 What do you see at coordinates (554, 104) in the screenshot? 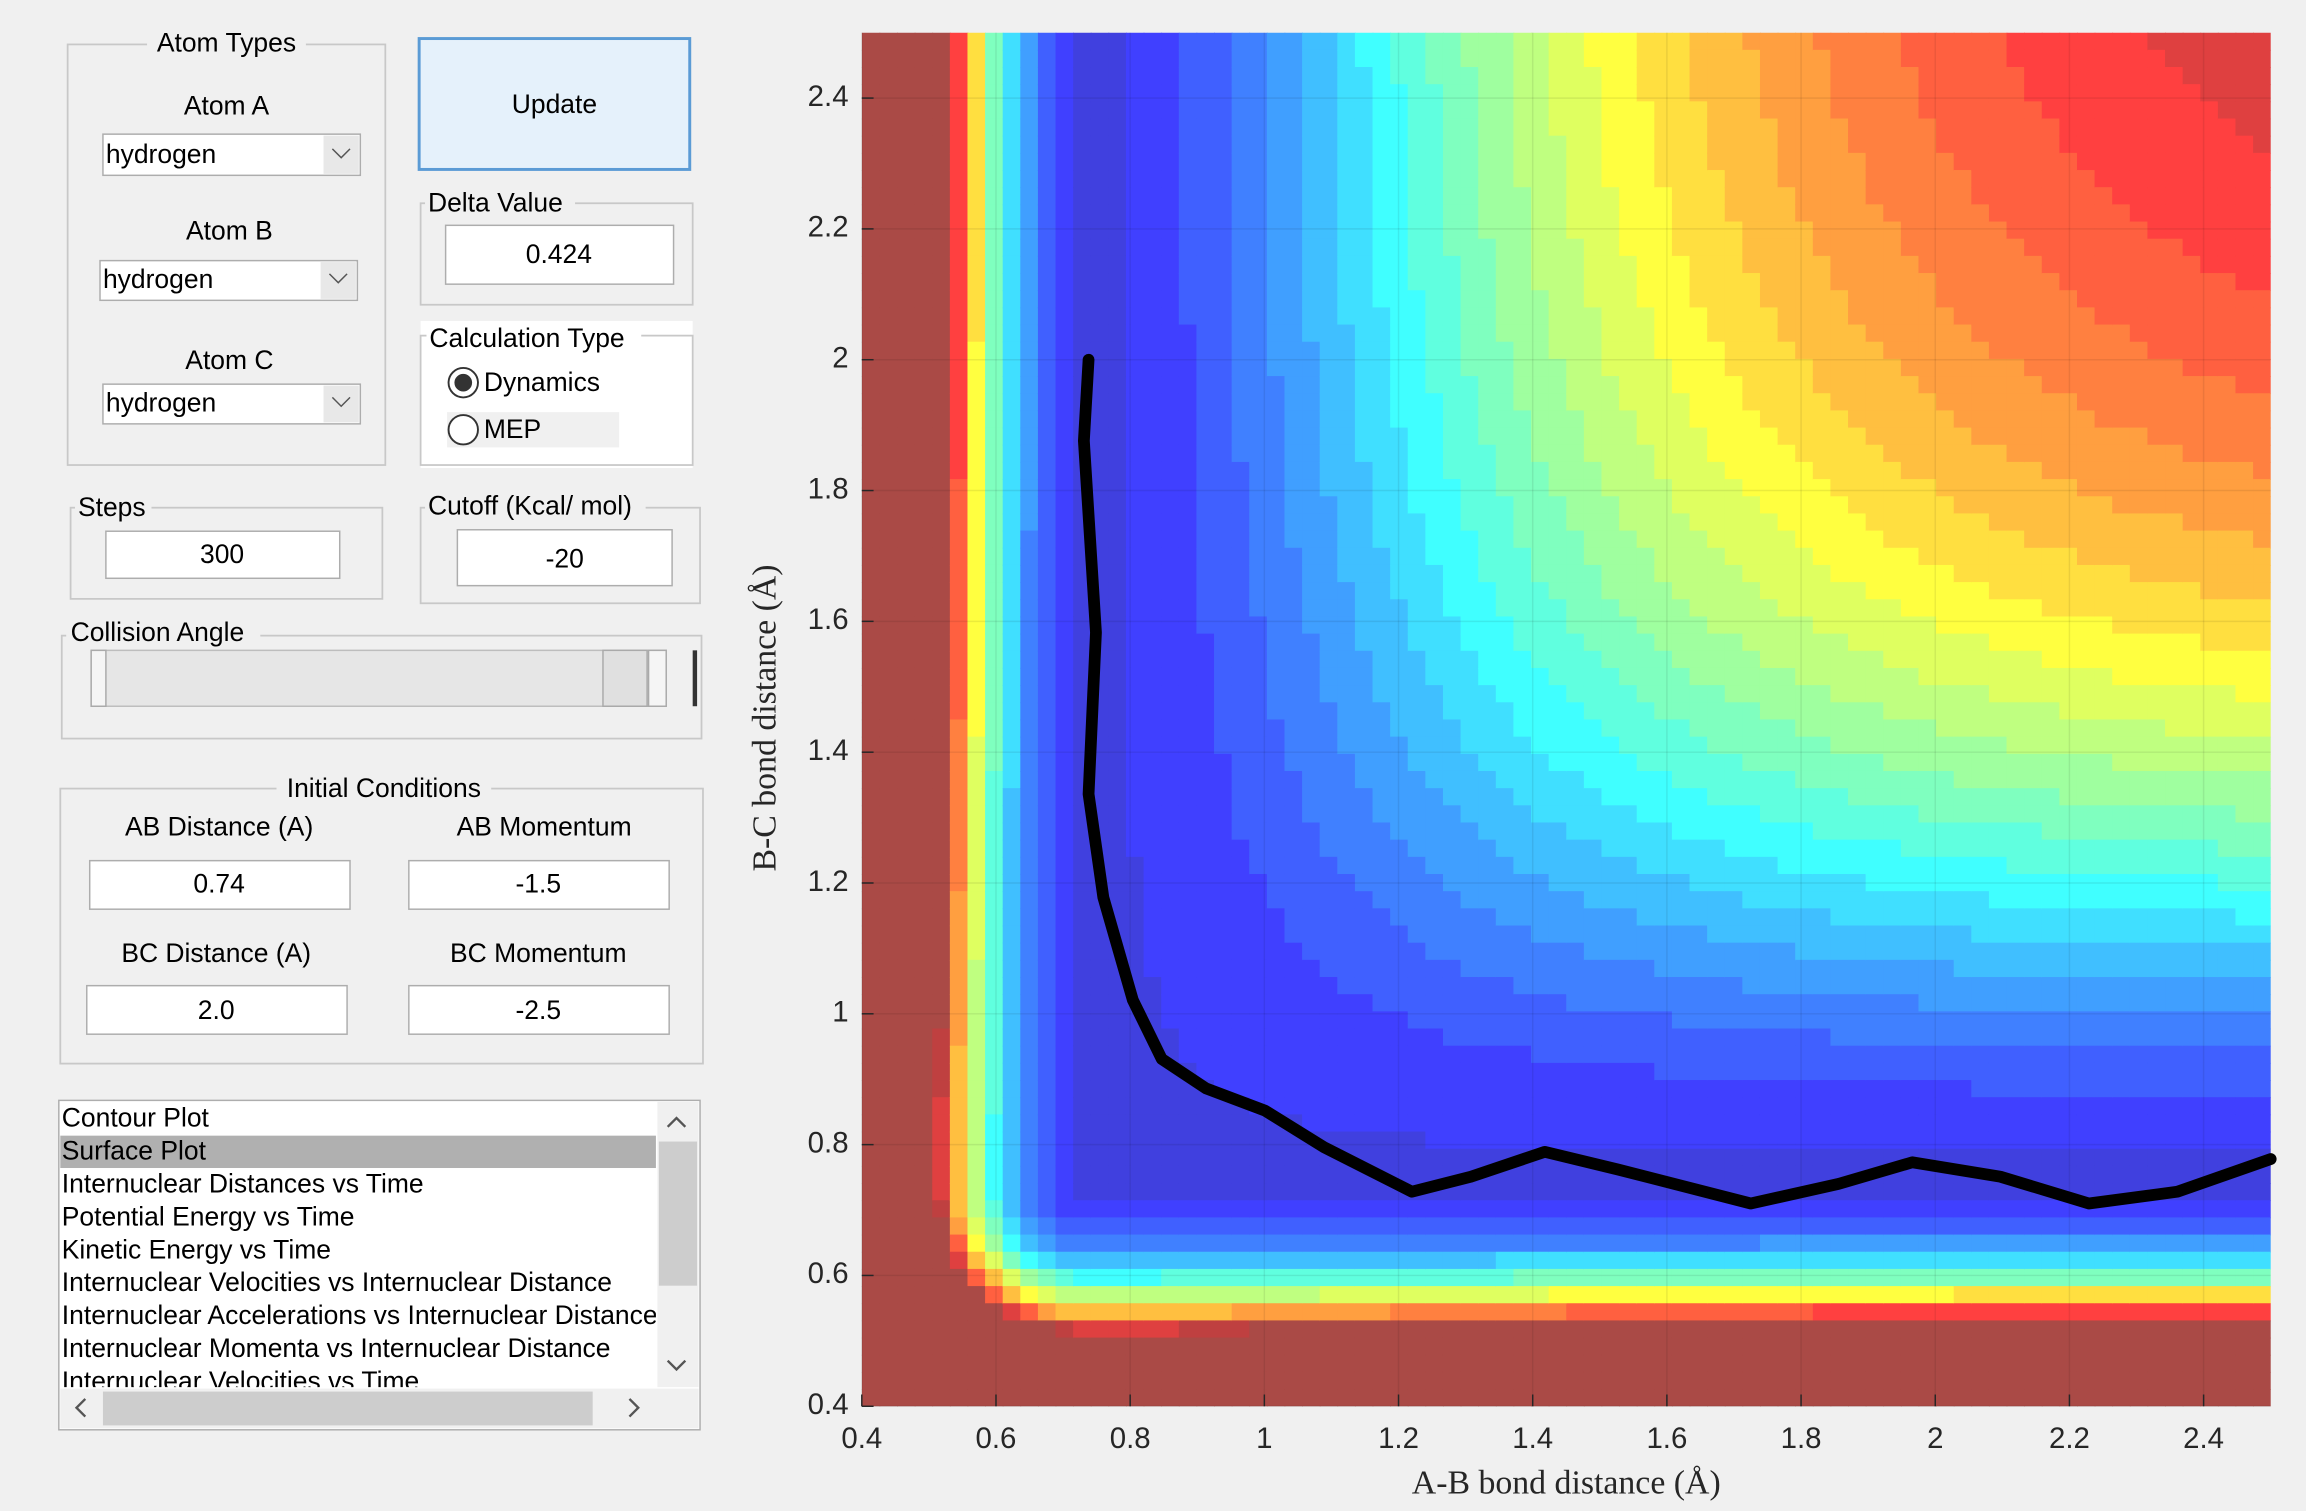
I see `update-button: Update` at bounding box center [554, 104].